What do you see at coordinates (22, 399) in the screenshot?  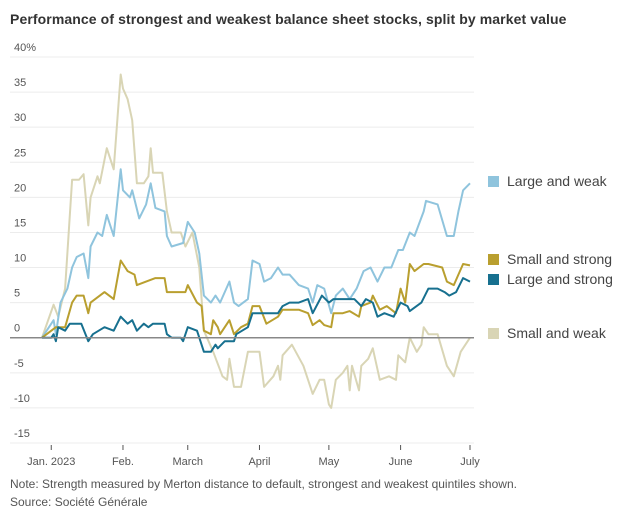 I see `y-tick-label: -10` at bounding box center [22, 399].